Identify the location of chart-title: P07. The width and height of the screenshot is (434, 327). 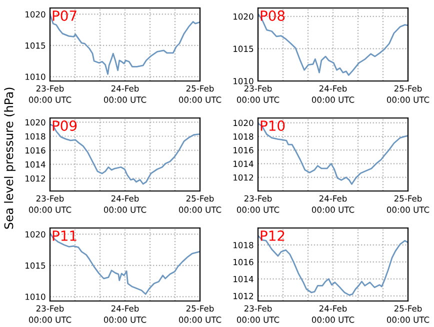
(64, 15).